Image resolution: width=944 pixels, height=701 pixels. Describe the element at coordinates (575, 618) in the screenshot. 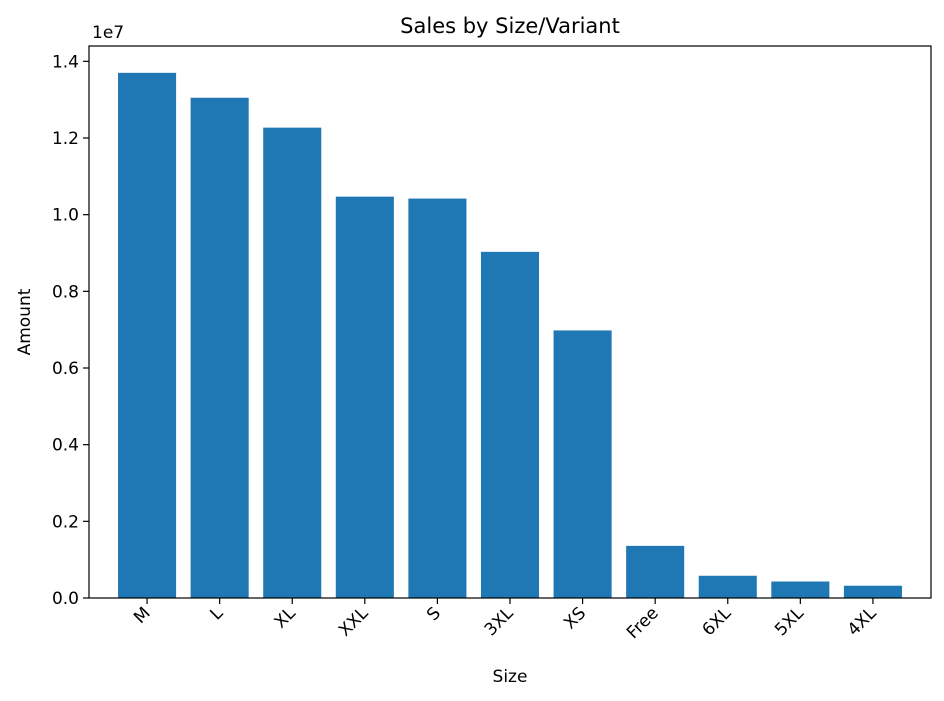

I see `x-tick-label: XS` at that location.